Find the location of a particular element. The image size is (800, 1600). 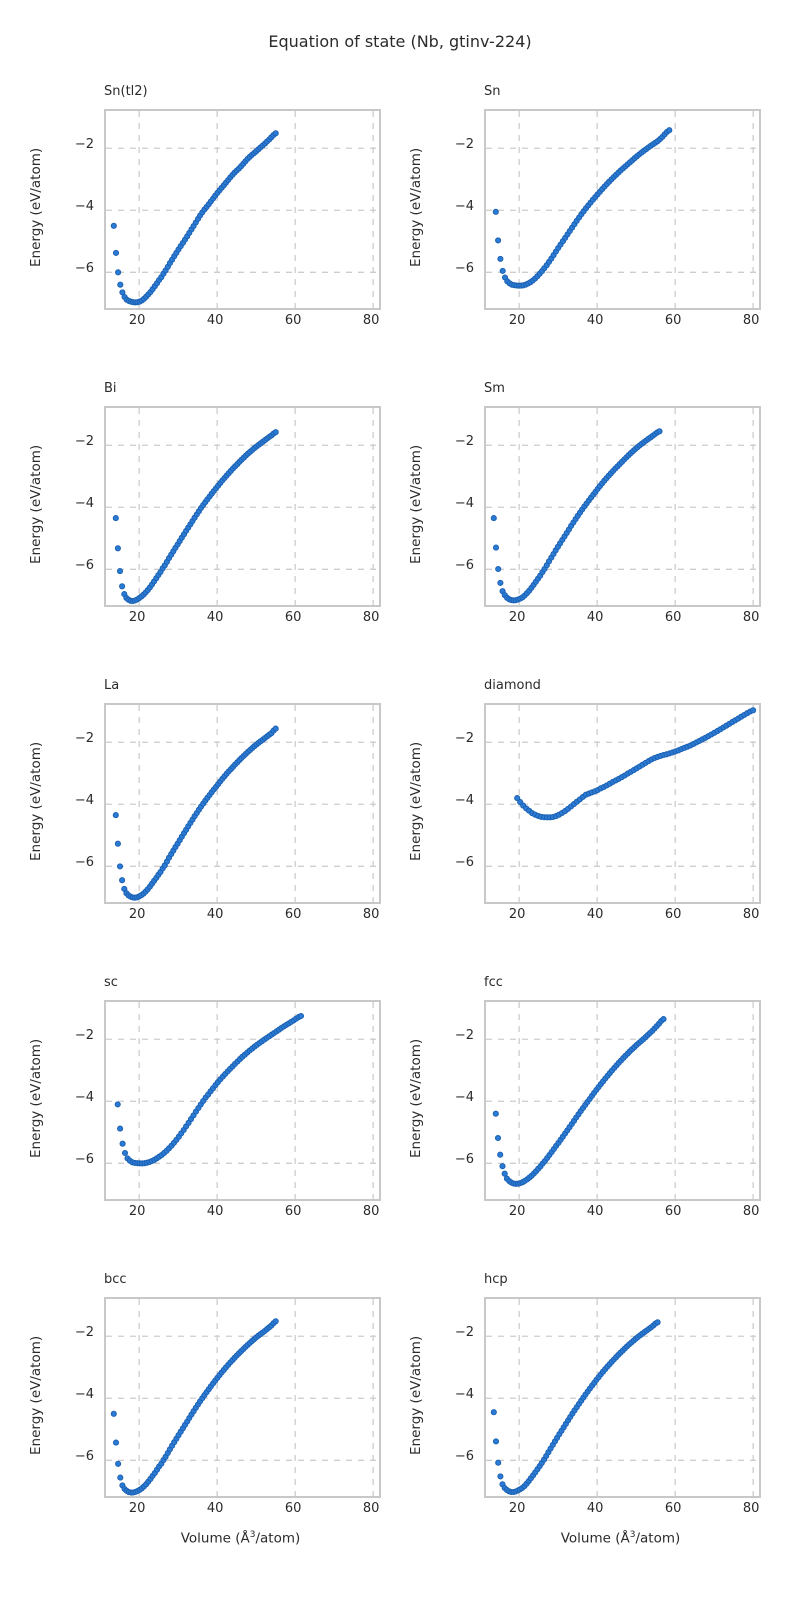

subplot-title: bcc is located at coordinates (115, 1279).